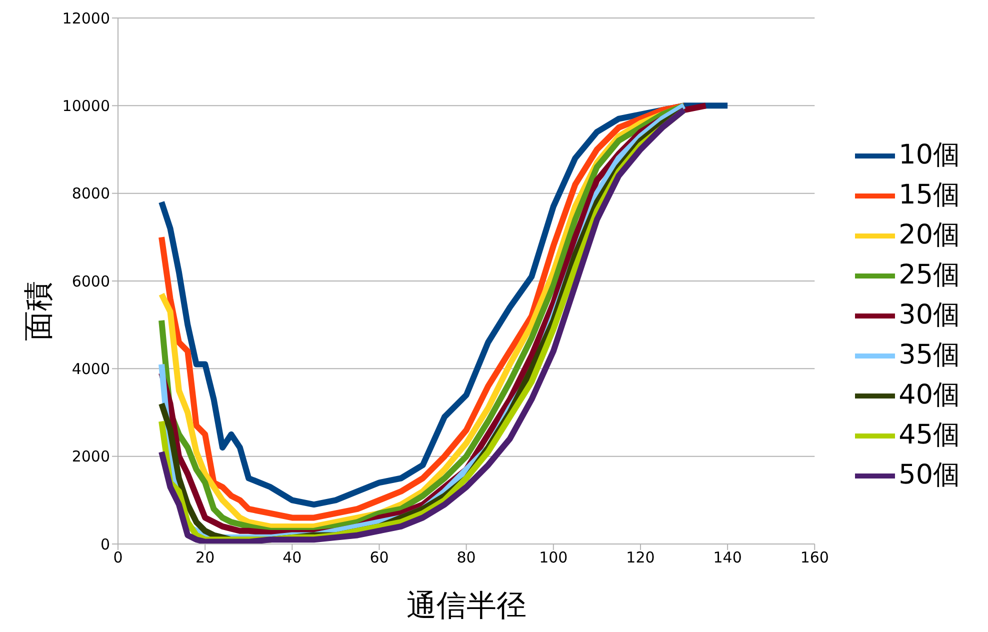 This screenshot has width=988, height=632. Describe the element at coordinates (929, 194) in the screenshot. I see `legend-label: 15個` at that location.